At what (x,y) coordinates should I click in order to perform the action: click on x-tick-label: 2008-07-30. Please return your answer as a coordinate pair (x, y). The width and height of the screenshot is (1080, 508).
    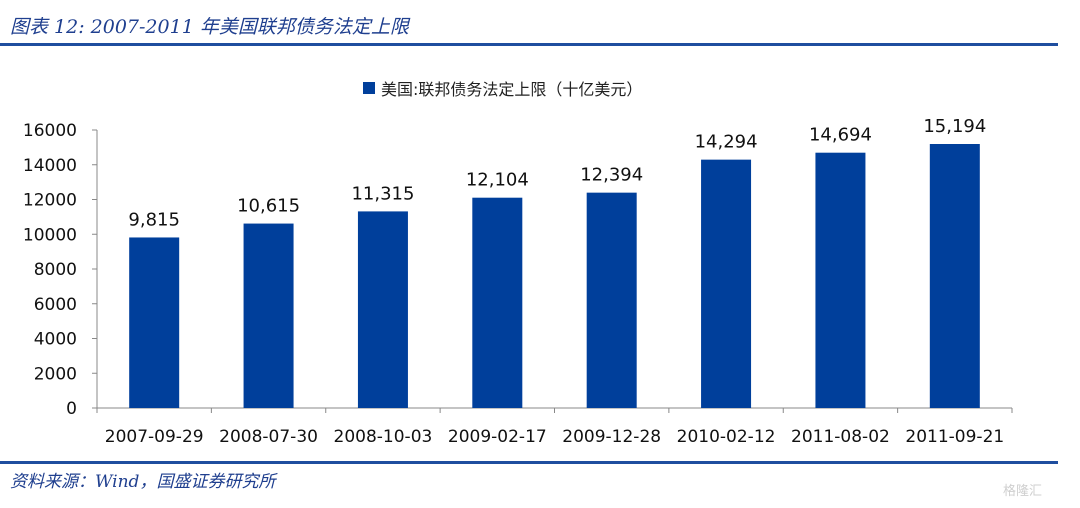
    Looking at the image, I should click on (268, 437).